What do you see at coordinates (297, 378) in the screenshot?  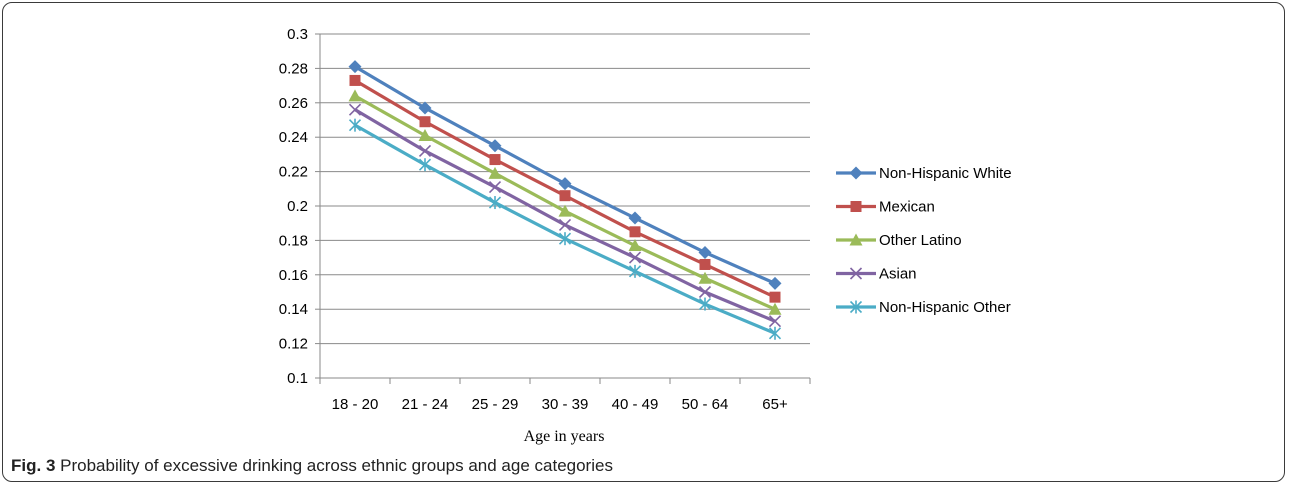 I see `y-tick-label: 0.1` at bounding box center [297, 378].